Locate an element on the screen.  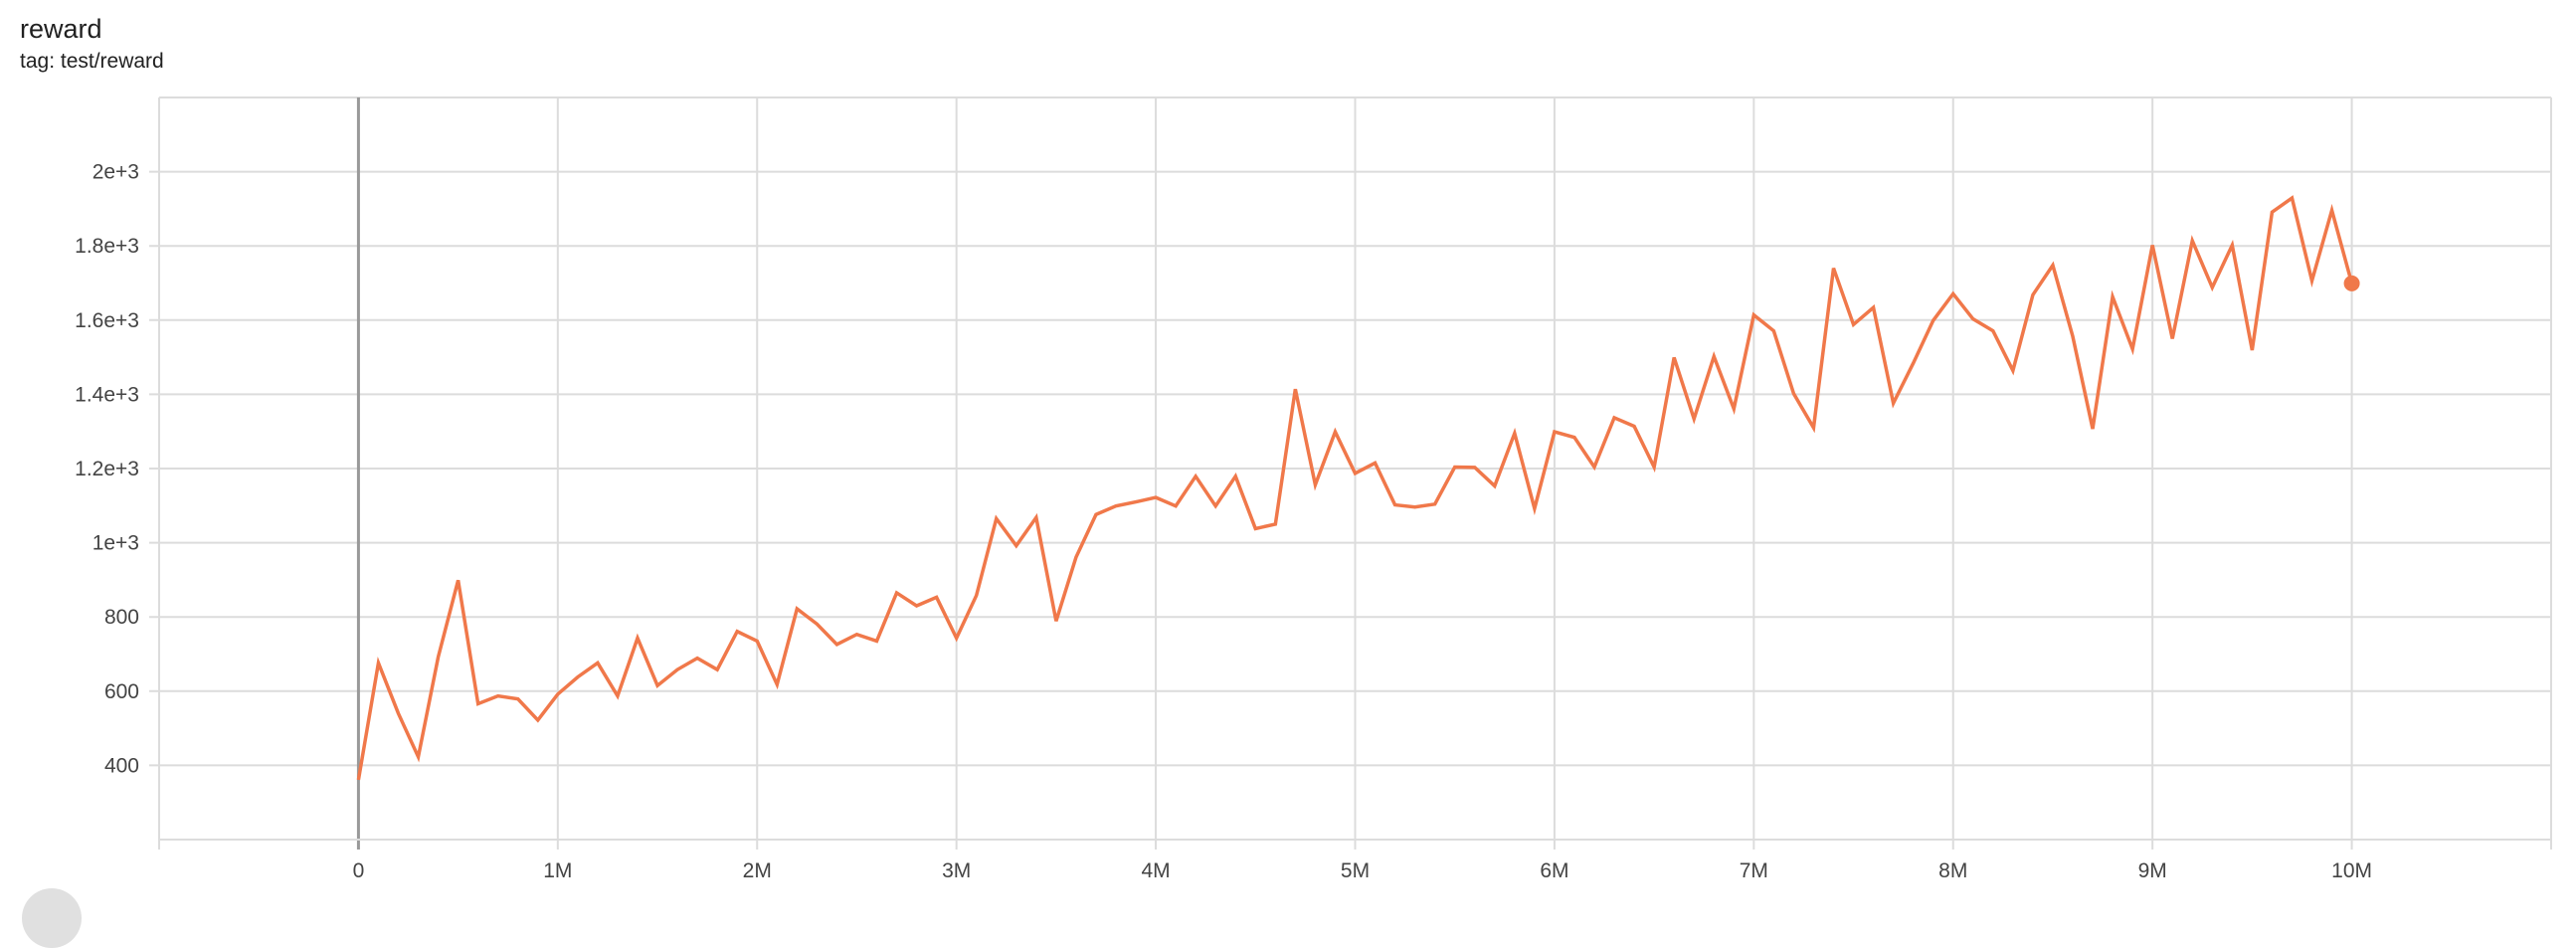
x-tick-label: 4M is located at coordinates (1155, 871).